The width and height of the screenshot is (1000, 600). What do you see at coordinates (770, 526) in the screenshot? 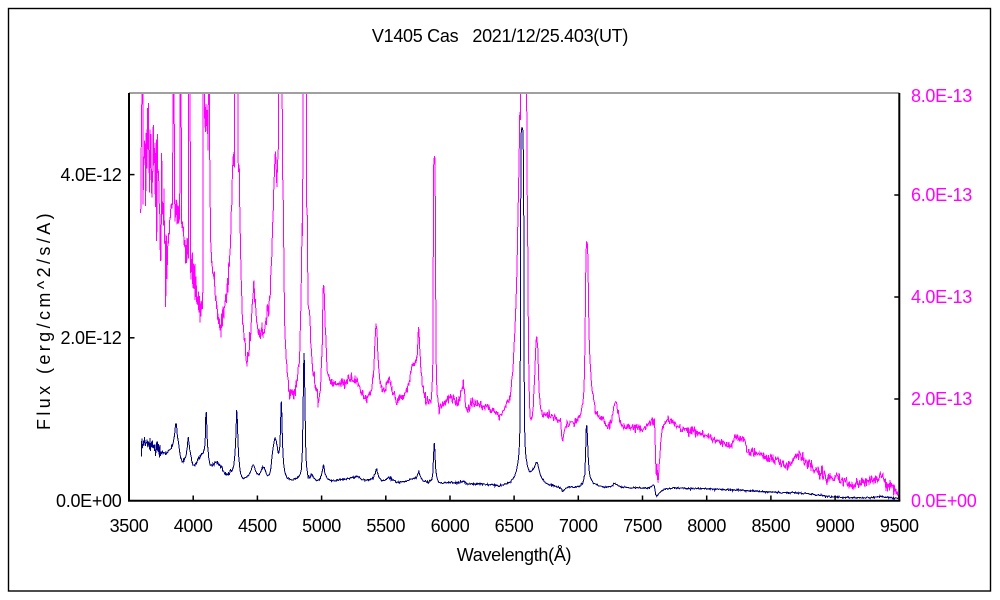
I see `svg-text: 8500` at bounding box center [770, 526].